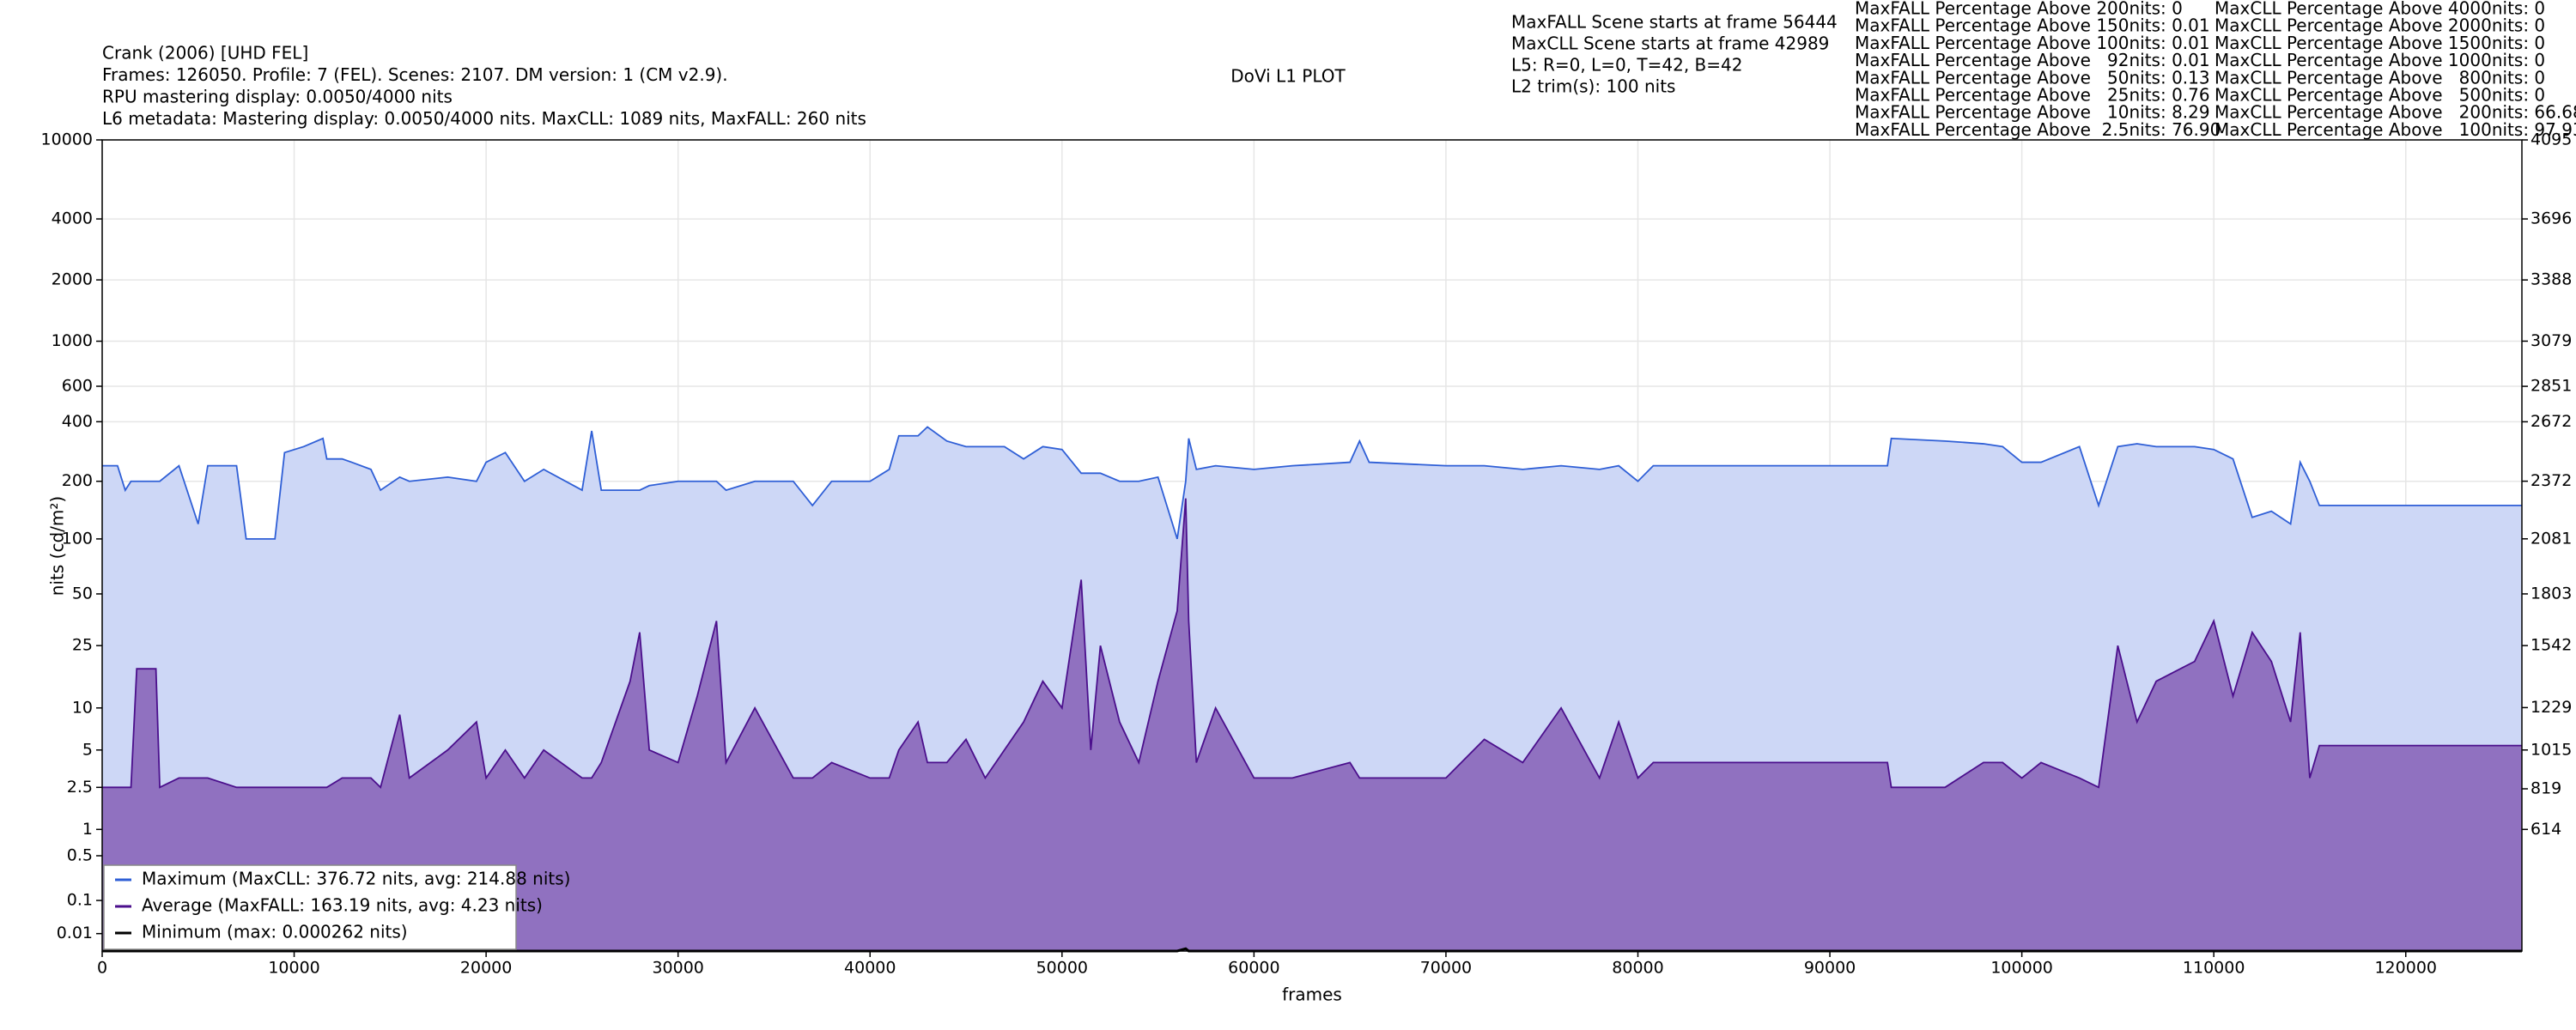  What do you see at coordinates (2551, 218) in the screenshot?
I see `y2-tick-label: 3696` at bounding box center [2551, 218].